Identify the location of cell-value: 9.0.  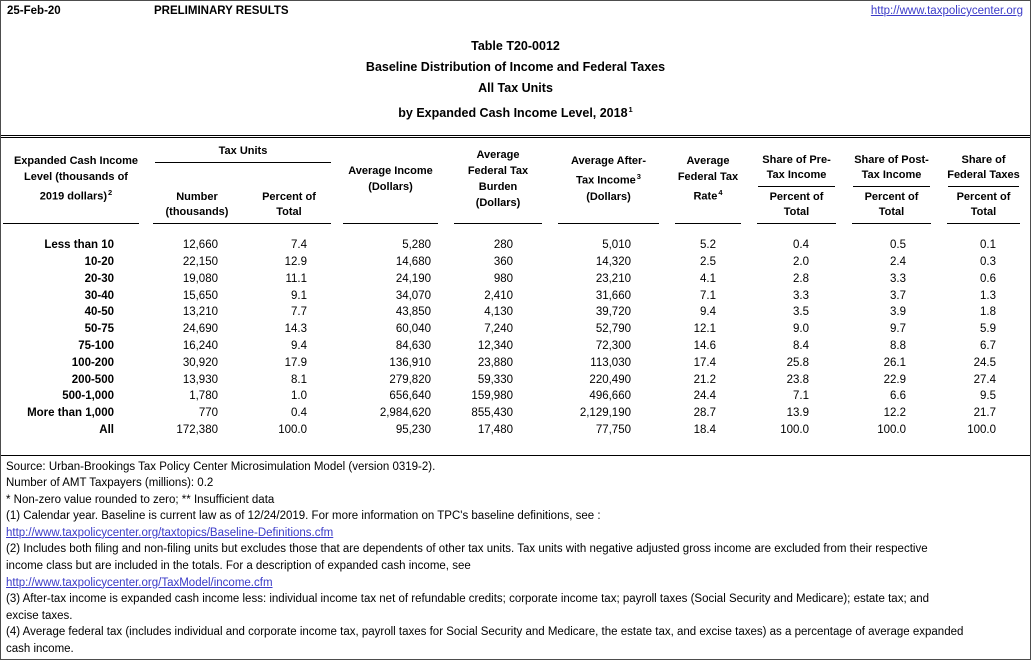
(801, 329).